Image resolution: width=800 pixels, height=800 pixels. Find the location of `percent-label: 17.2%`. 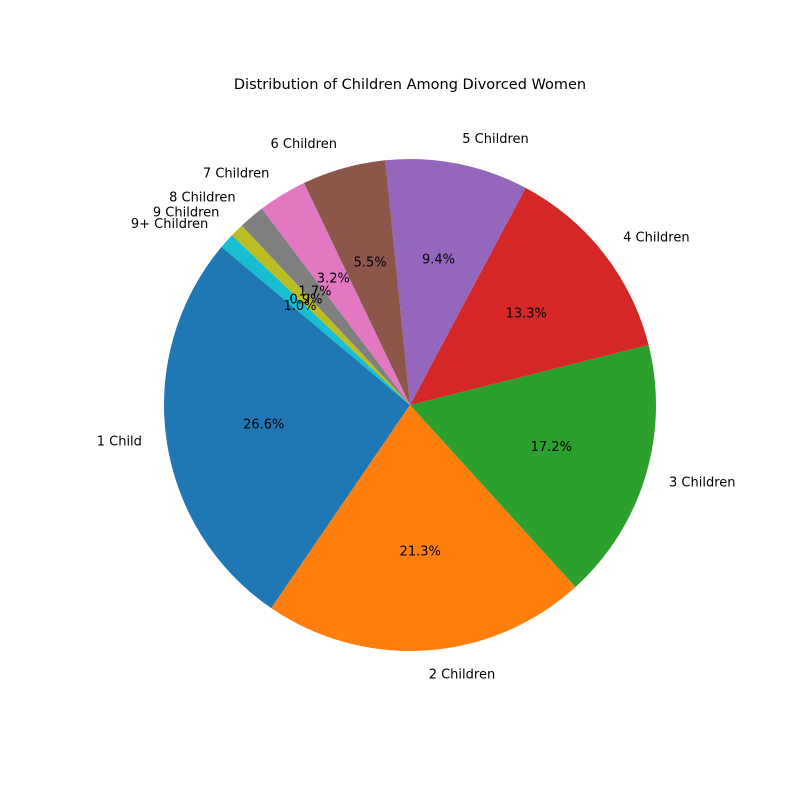

percent-label: 17.2% is located at coordinates (551, 447).